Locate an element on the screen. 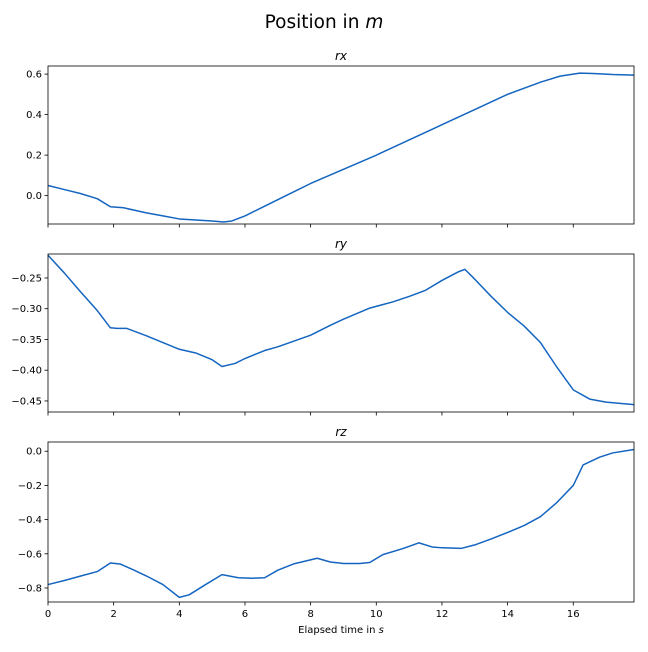  panel-title: rx is located at coordinates (341, 56).